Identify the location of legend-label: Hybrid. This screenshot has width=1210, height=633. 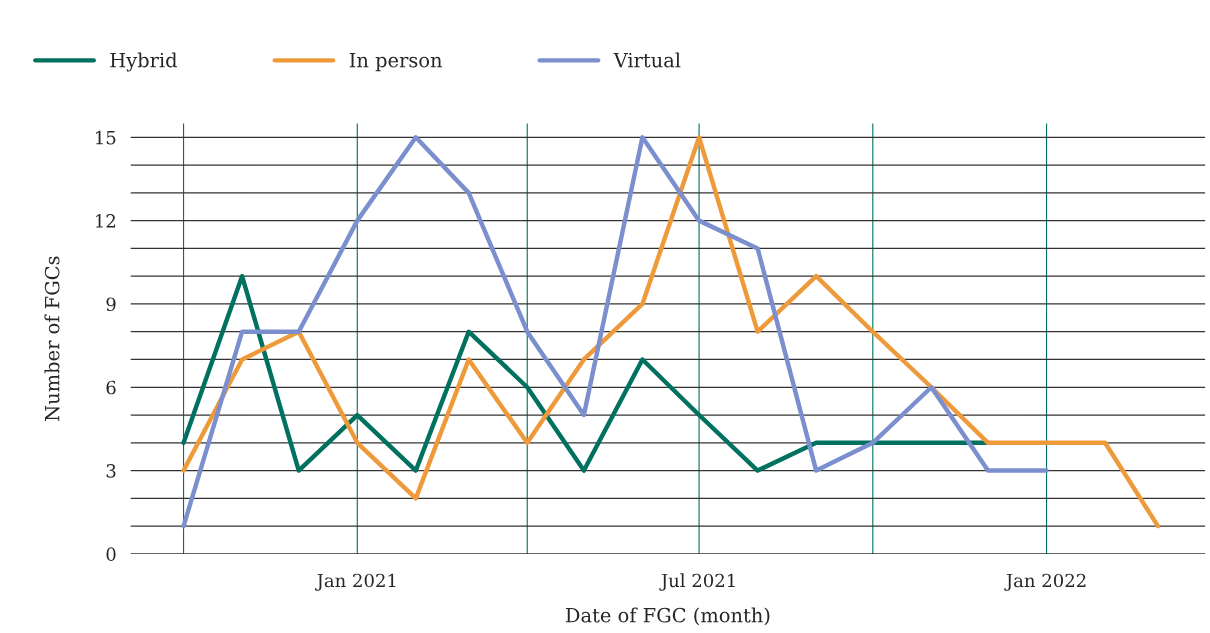
(144, 62).